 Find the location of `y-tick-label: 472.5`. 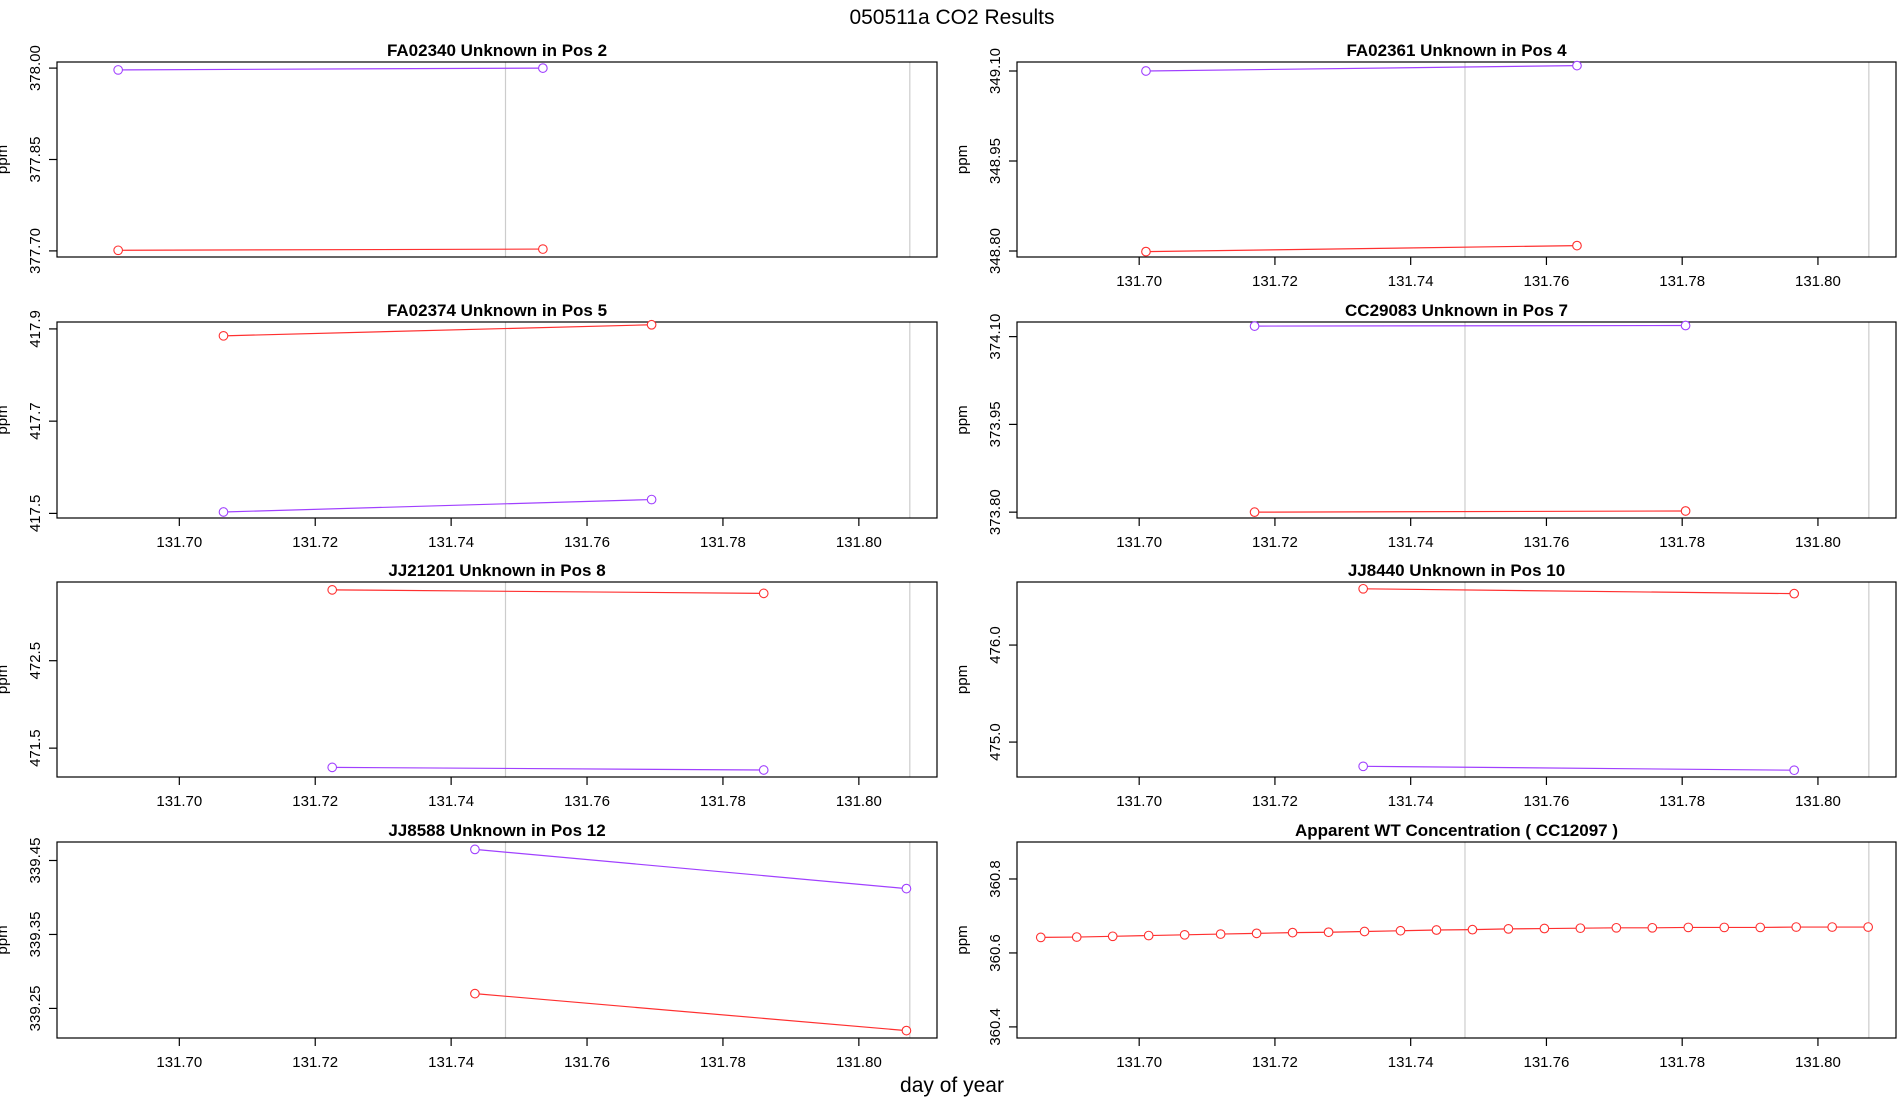

y-tick-label: 472.5 is located at coordinates (35, 661).